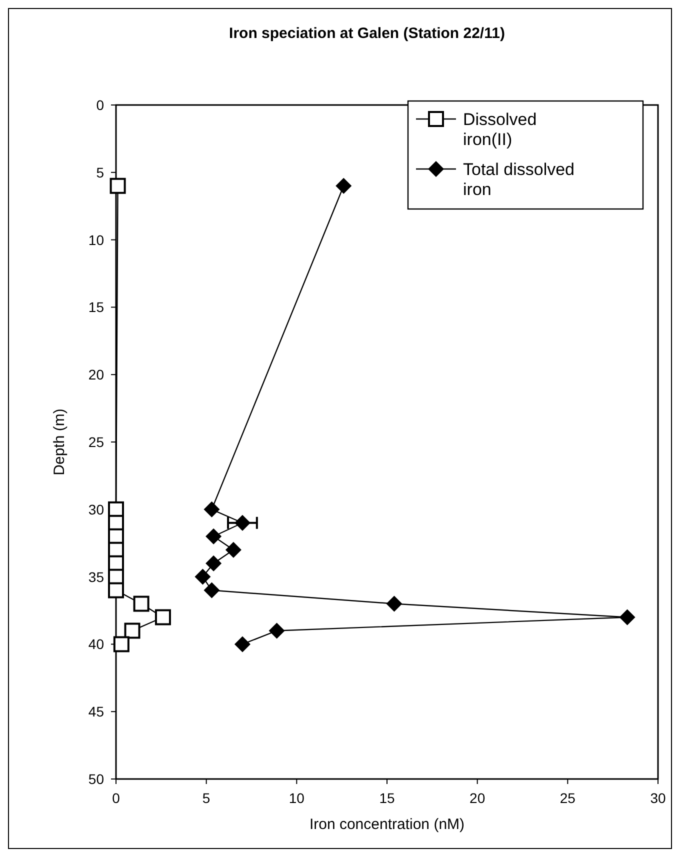  What do you see at coordinates (96, 374) in the screenshot?
I see `y-tick-label: 20` at bounding box center [96, 374].